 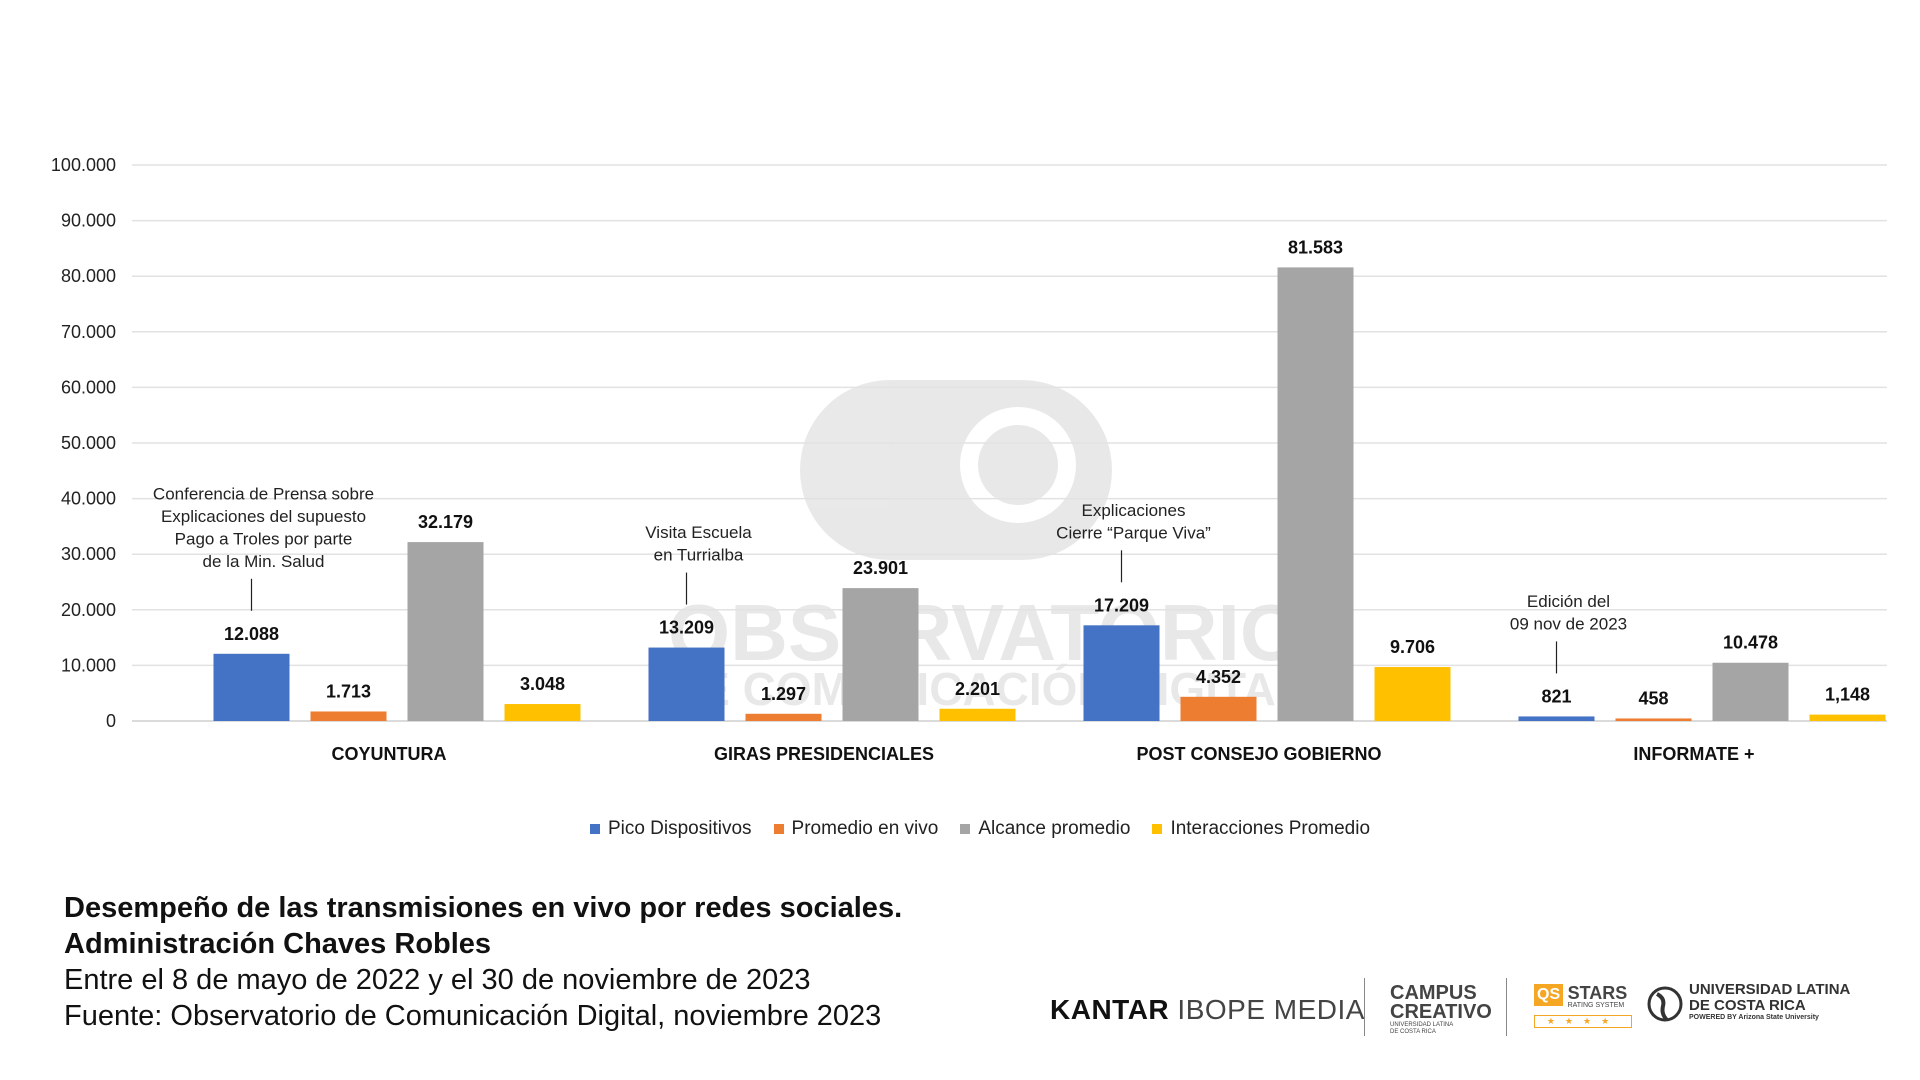 I want to click on legend-item: Alcance promedio, so click(x=1045, y=829).